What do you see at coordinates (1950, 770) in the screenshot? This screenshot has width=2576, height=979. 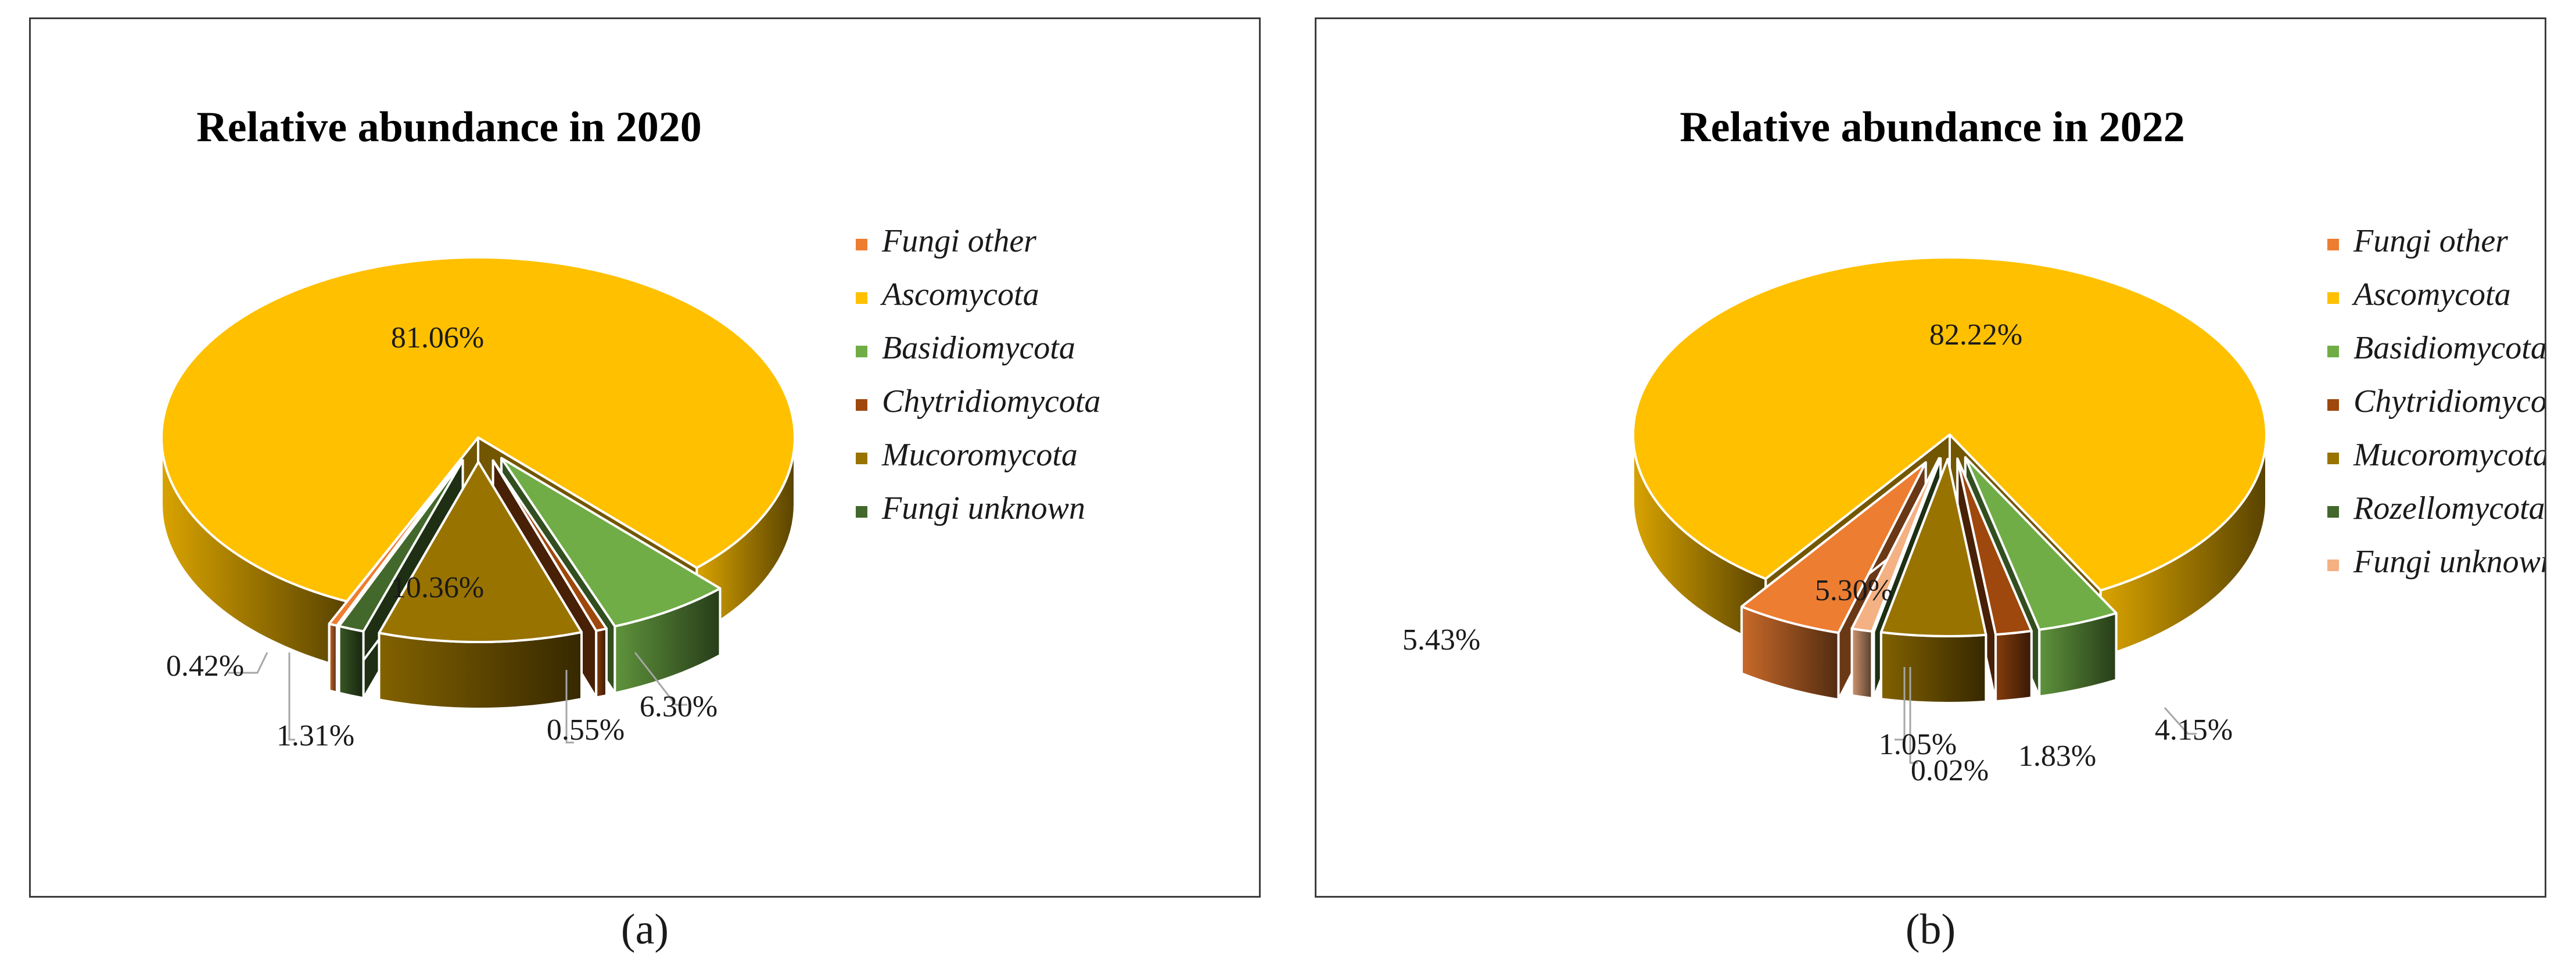 I see `data-label-rozellomycota: 0.02%` at bounding box center [1950, 770].